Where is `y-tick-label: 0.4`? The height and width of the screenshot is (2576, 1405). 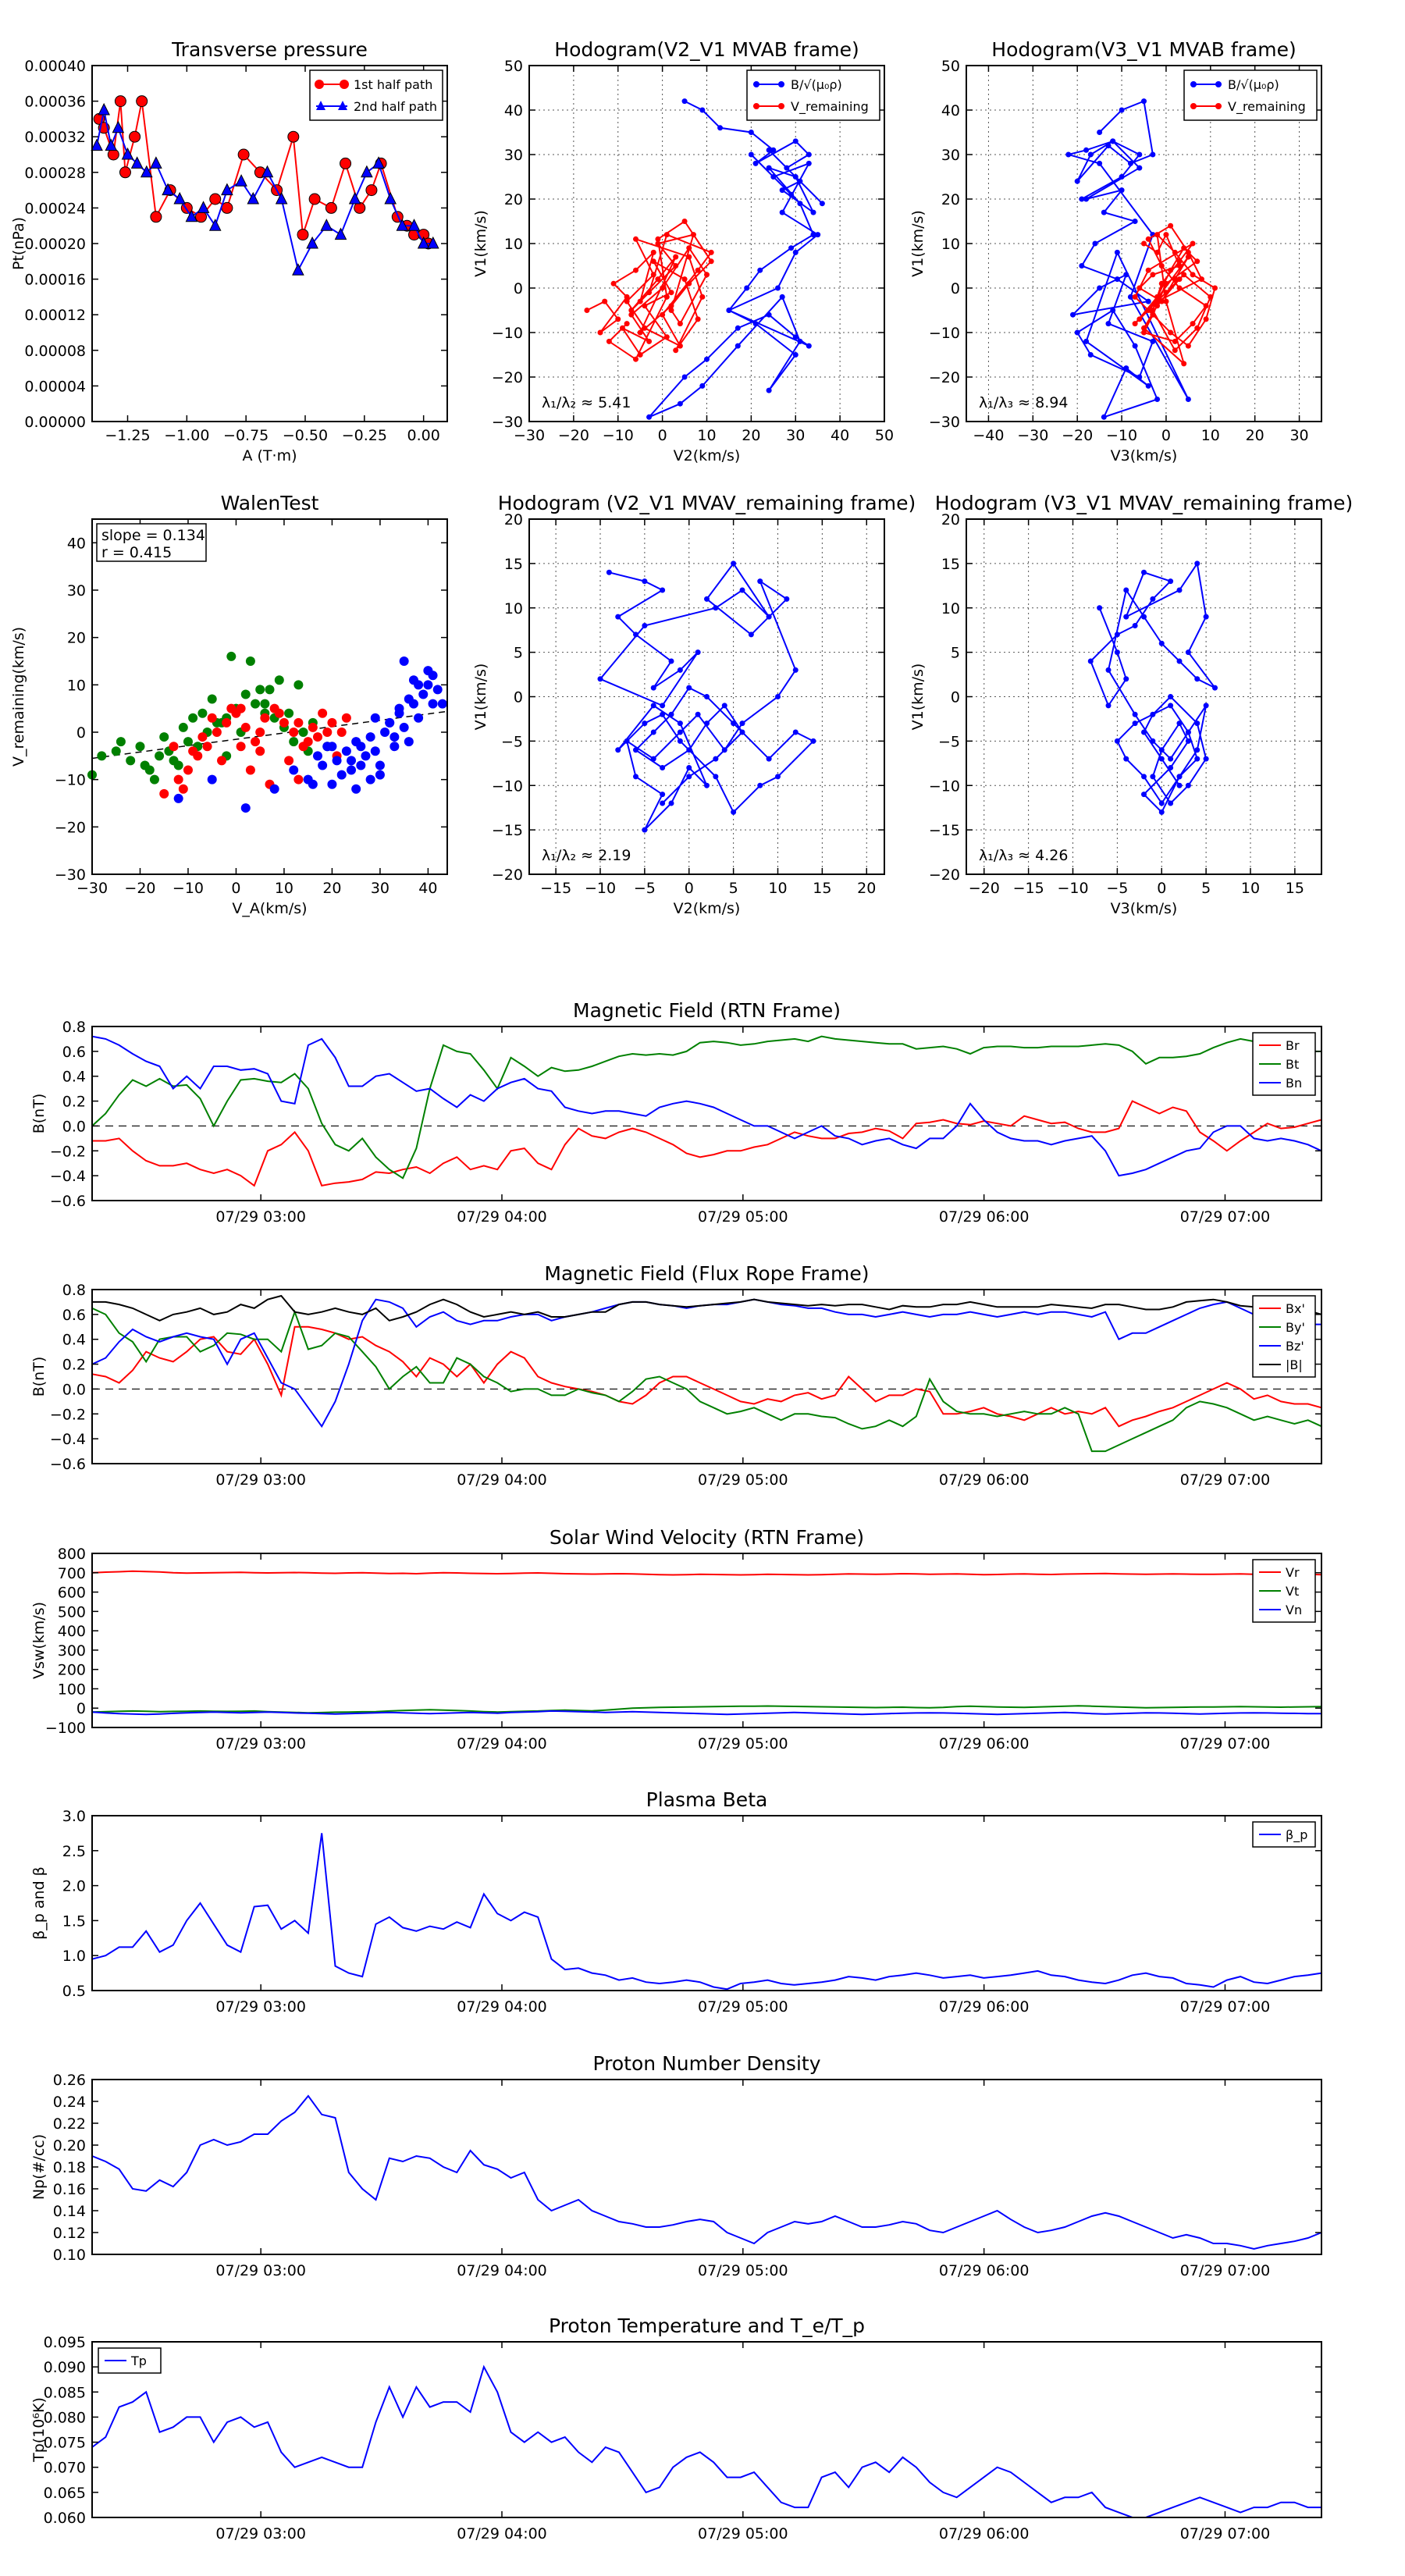
y-tick-label: 0.4 is located at coordinates (74, 1077).